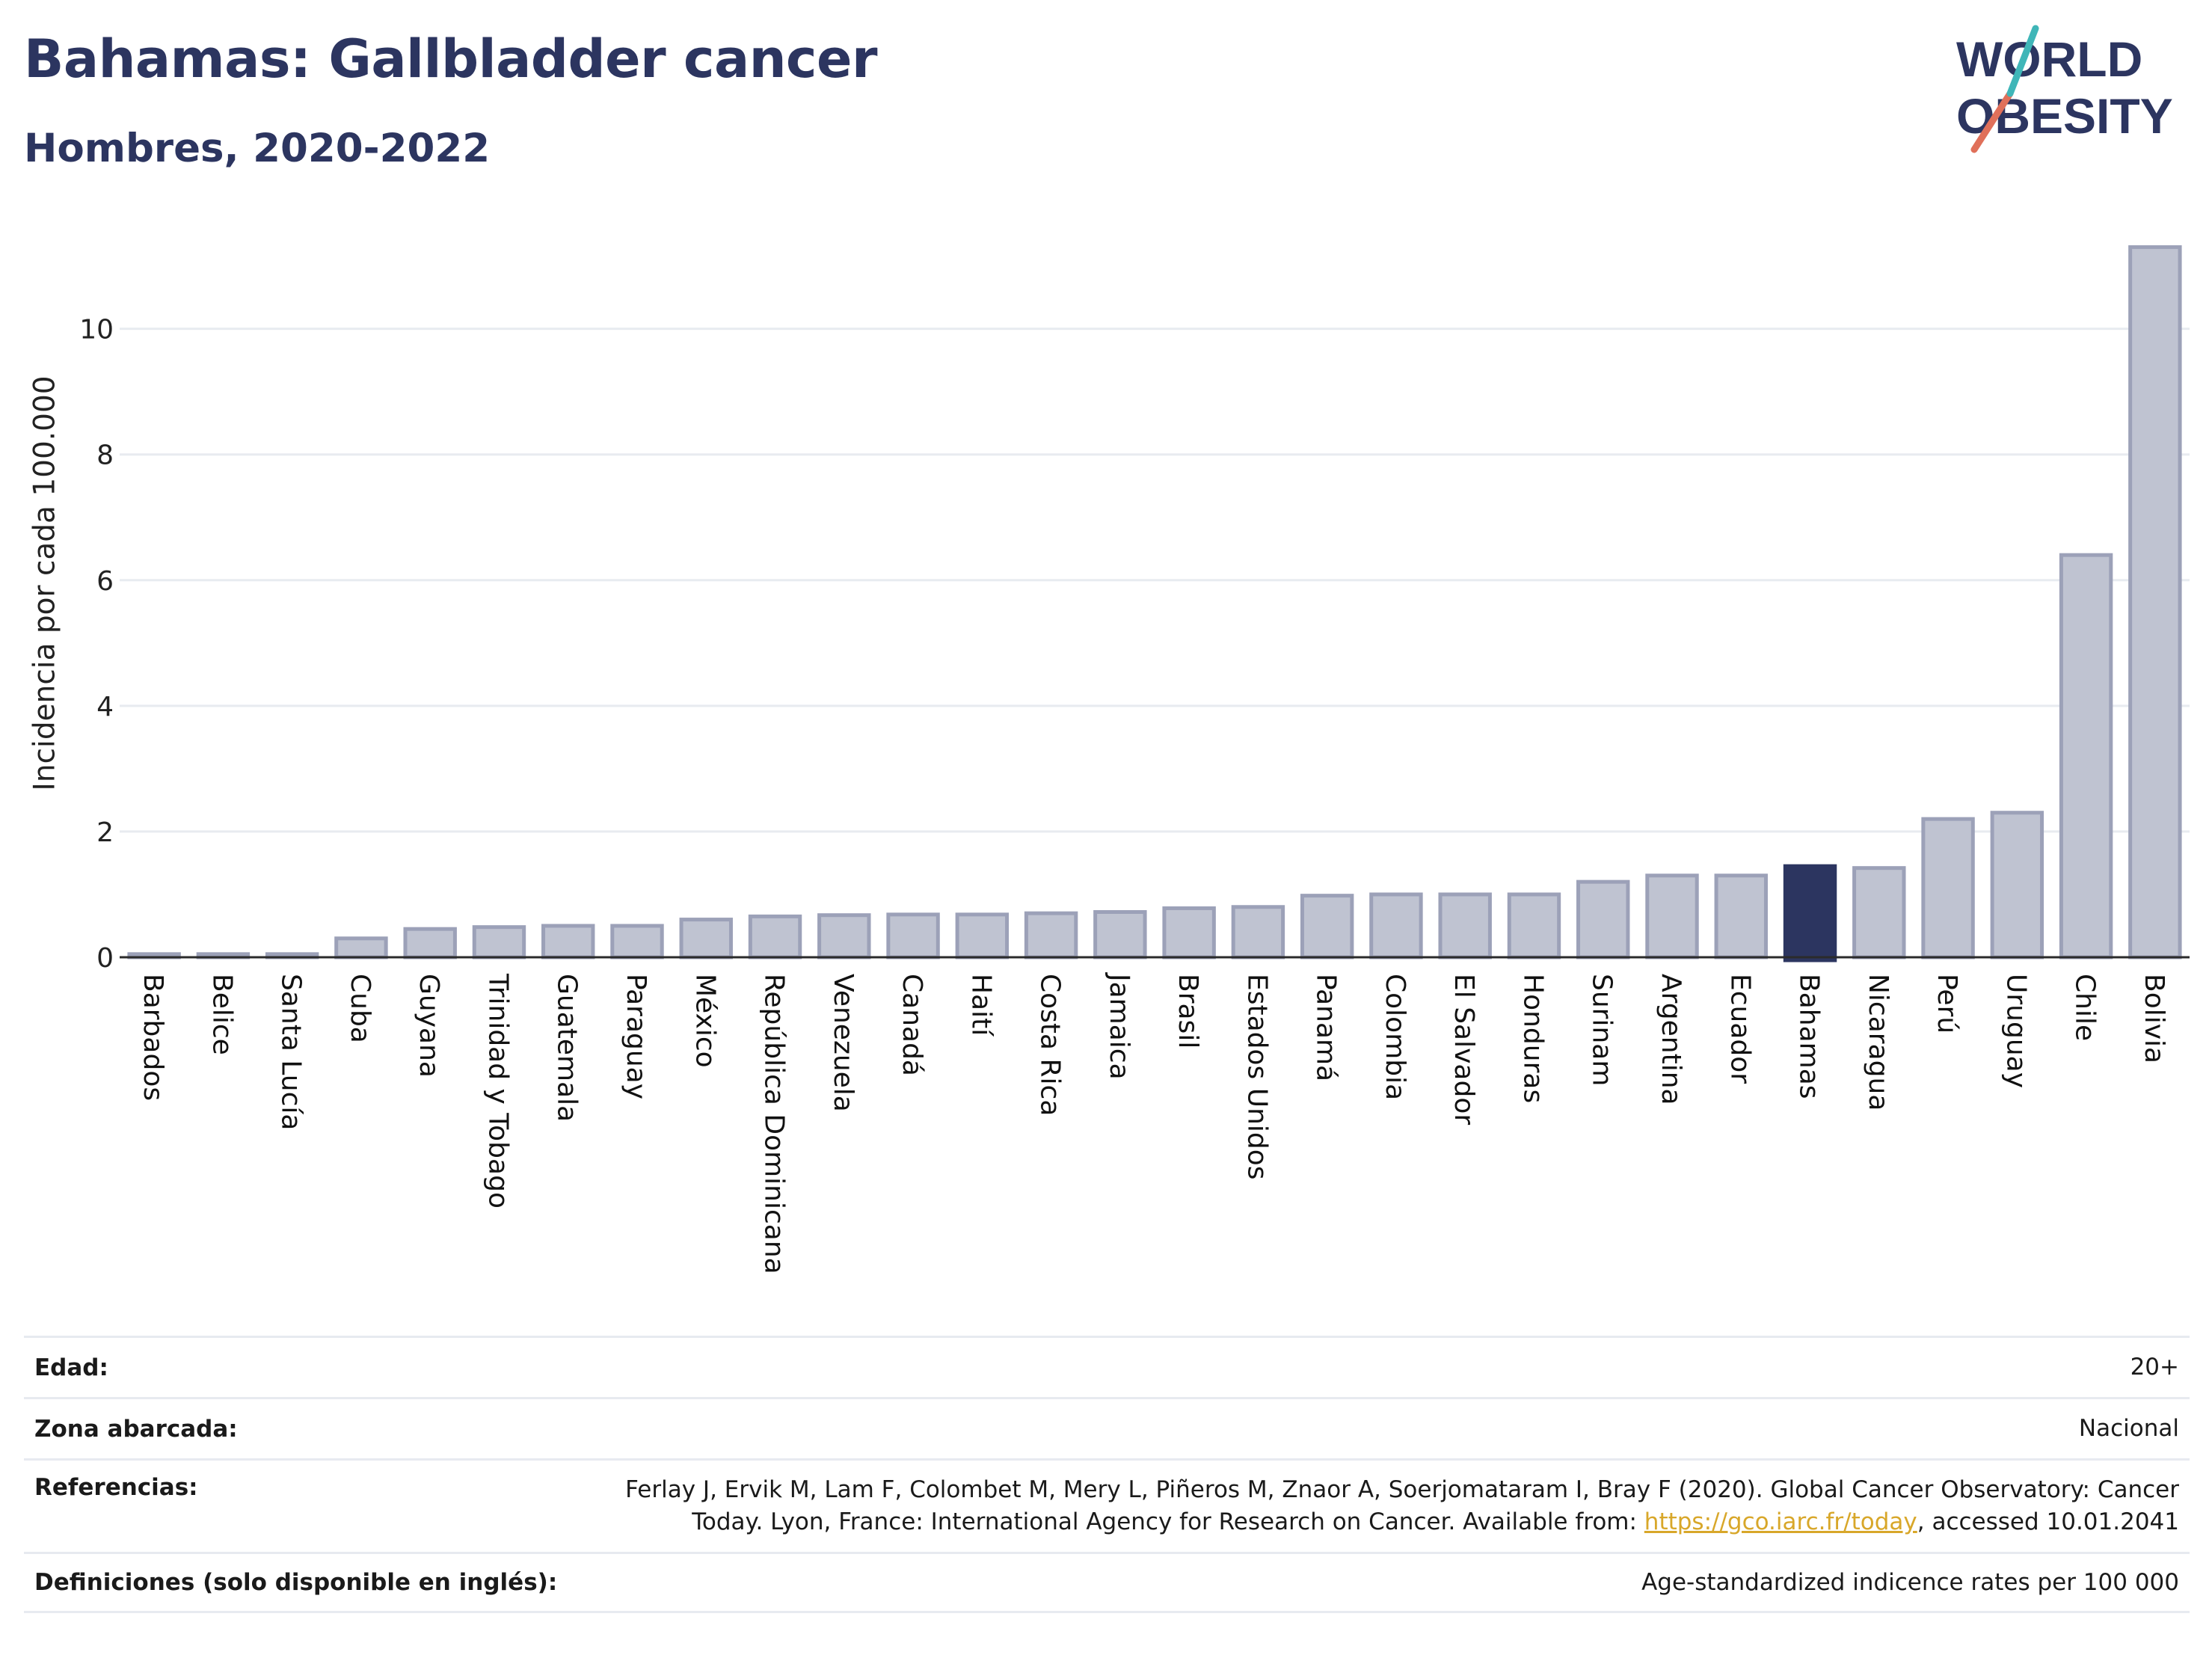 This screenshot has height=1655, width=2212. I want to click on x-tick-label: Honduras, so click(1533, 1038).